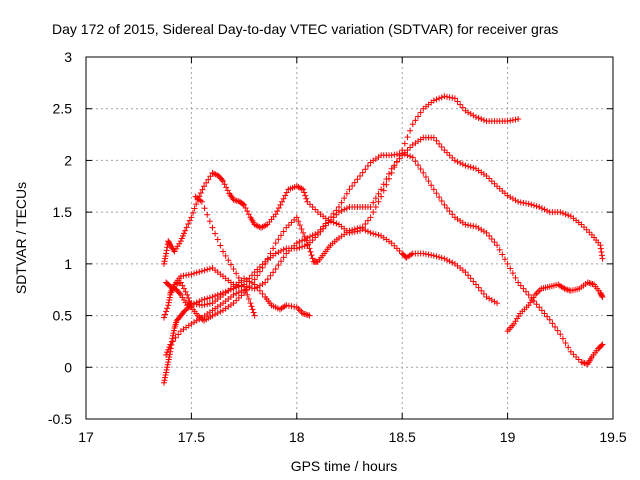  Describe the element at coordinates (68, 57) in the screenshot. I see `y-tick-label: 3` at that location.